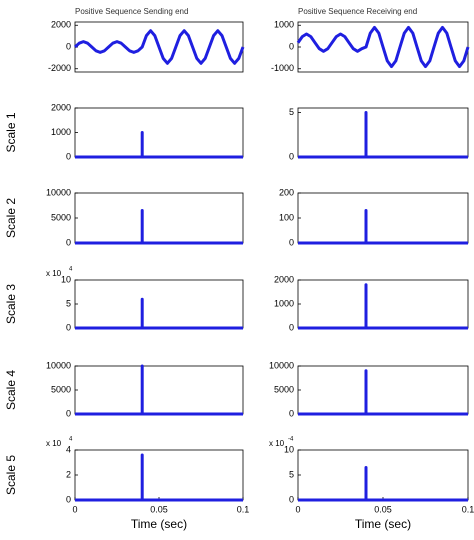 The image size is (474, 540). Describe the element at coordinates (68, 474) in the screenshot. I see `y-tick-label: 2` at that location.